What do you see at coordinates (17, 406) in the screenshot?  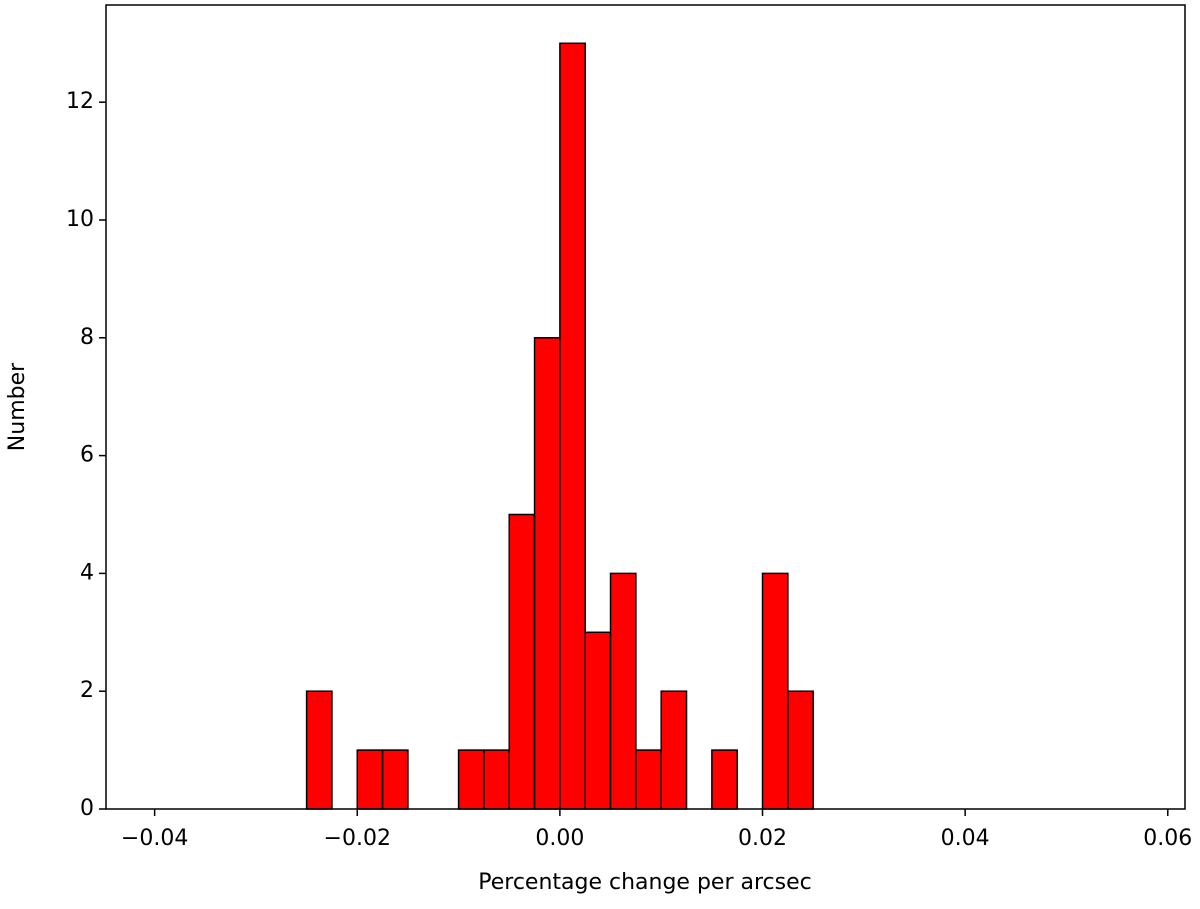 I see `y-axis-label: Number` at bounding box center [17, 406].